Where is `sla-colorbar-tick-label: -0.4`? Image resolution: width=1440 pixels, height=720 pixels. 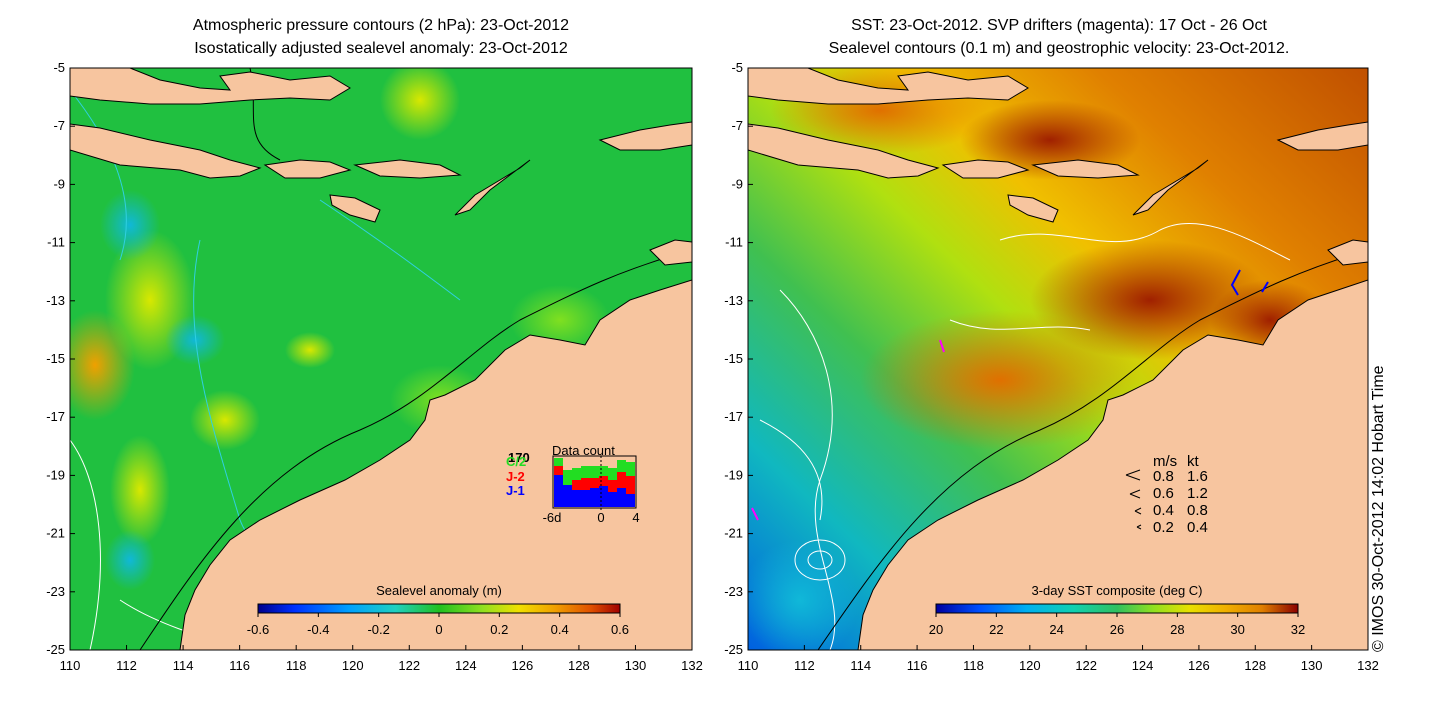
sla-colorbar-tick-label: -0.4 is located at coordinates (318, 629).